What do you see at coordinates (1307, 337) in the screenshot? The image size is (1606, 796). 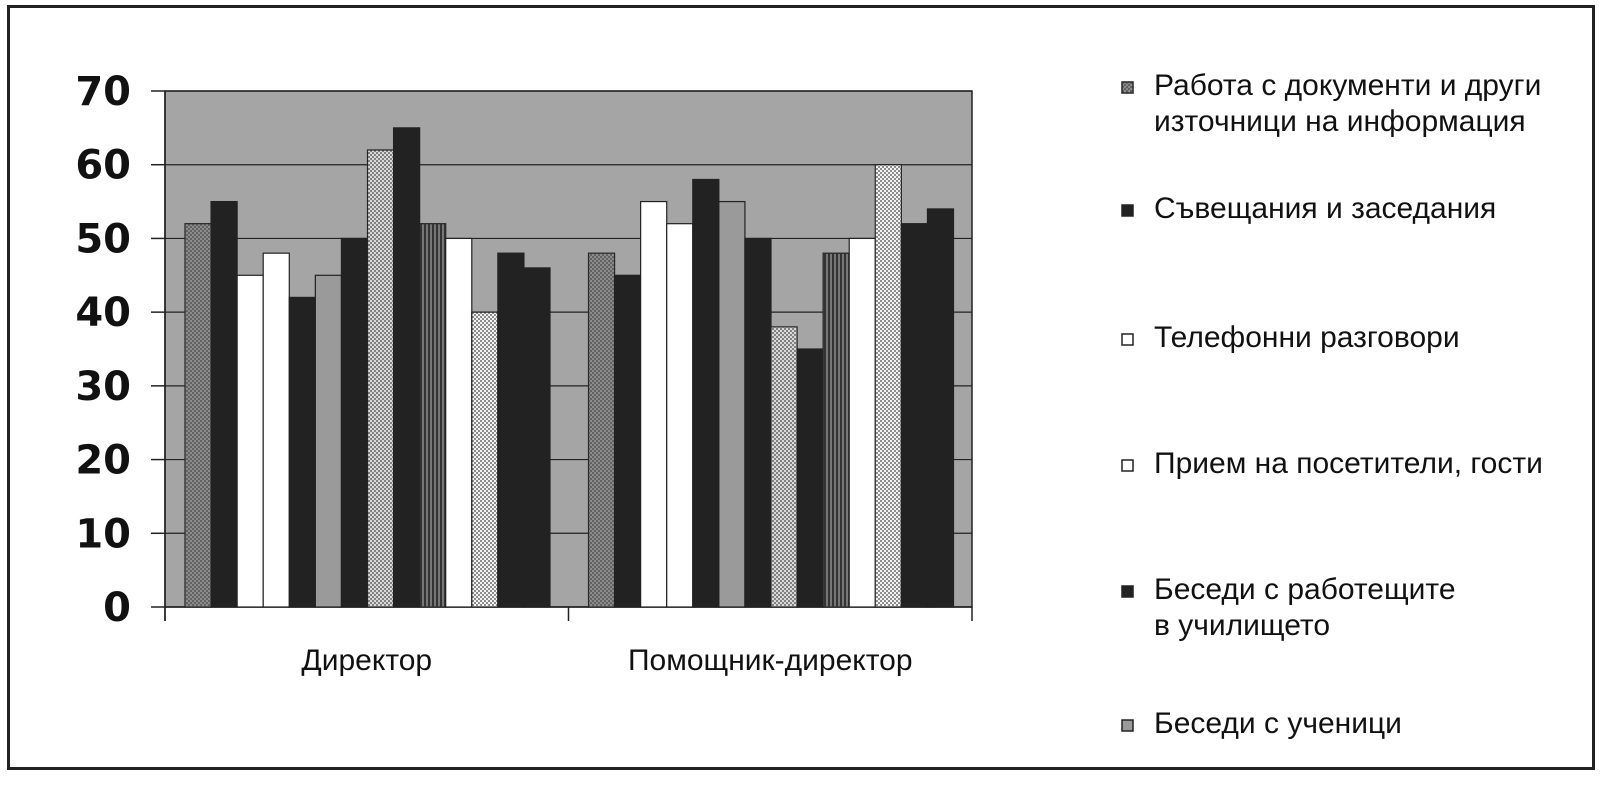 I see `legend-label: Телефонни разговори` at bounding box center [1307, 337].